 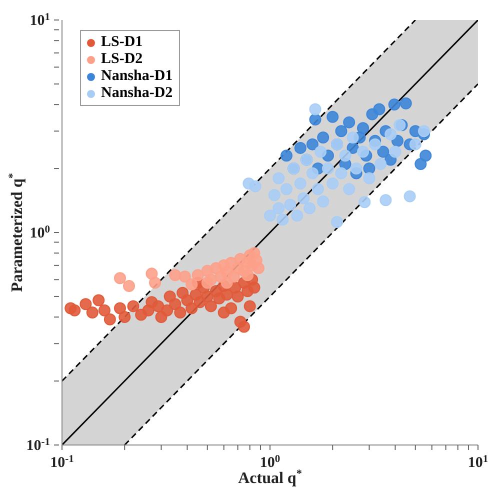 What do you see at coordinates (270, 462) in the screenshot?
I see `x-tick-label: 10$^{0}$` at bounding box center [270, 462].